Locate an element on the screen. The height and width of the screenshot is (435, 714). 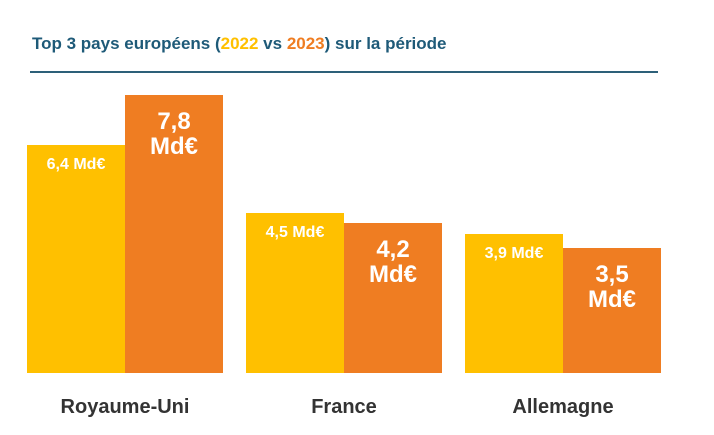
value-label: 4,5 Md€ is located at coordinates (295, 232).